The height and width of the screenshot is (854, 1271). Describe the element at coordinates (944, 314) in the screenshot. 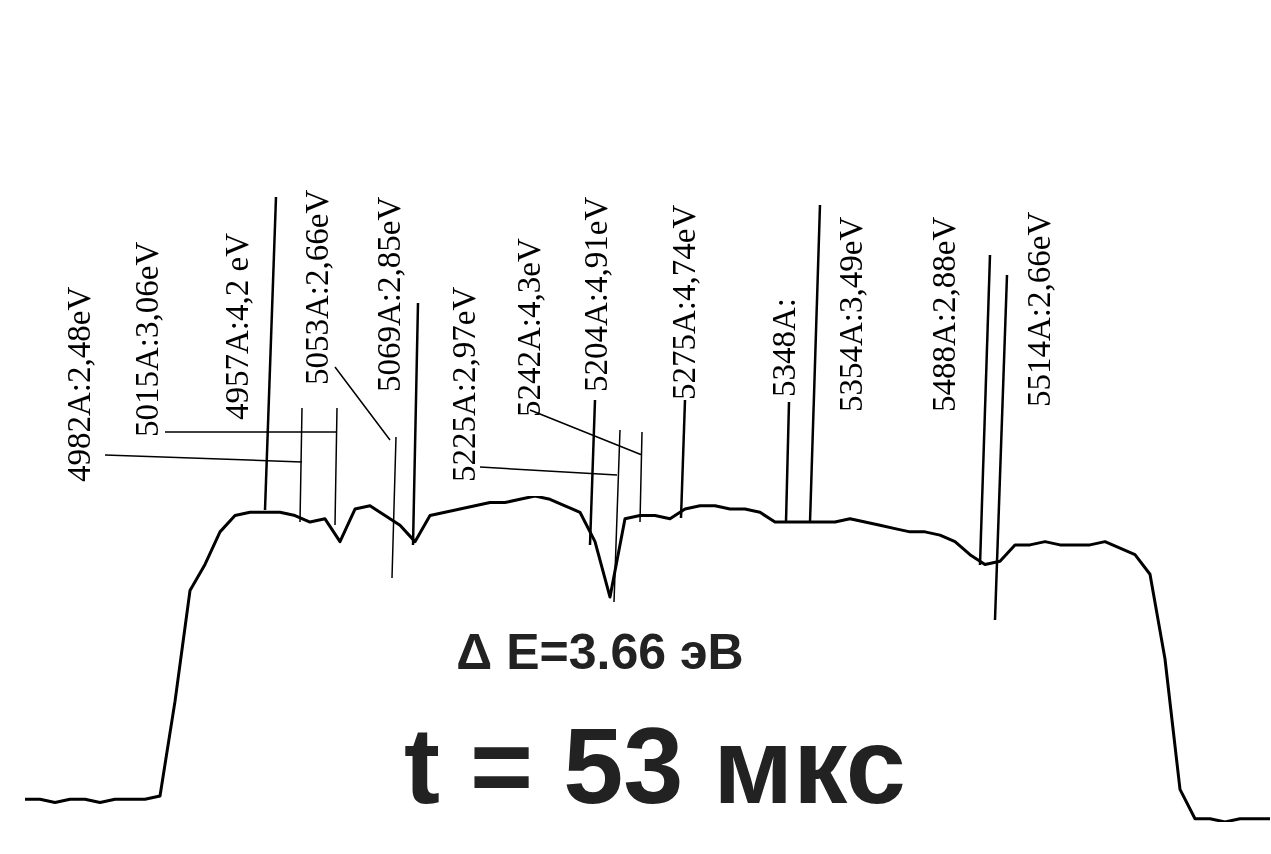

I see `text: 5488A:2,88eV` at that location.